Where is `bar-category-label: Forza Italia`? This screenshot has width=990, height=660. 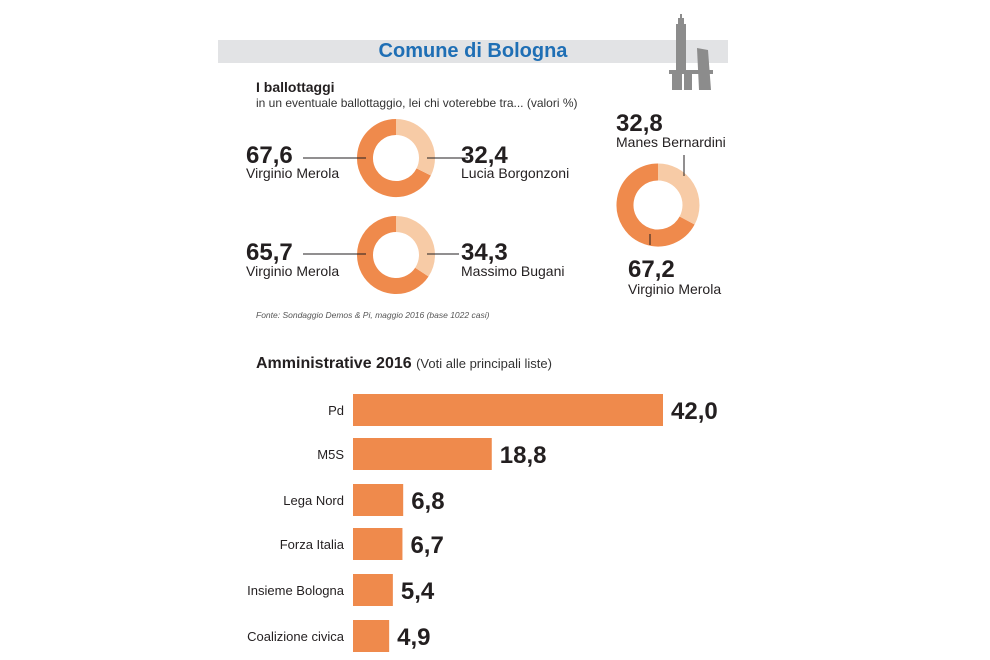
bar-category-label: Forza Italia is located at coordinates (312, 544).